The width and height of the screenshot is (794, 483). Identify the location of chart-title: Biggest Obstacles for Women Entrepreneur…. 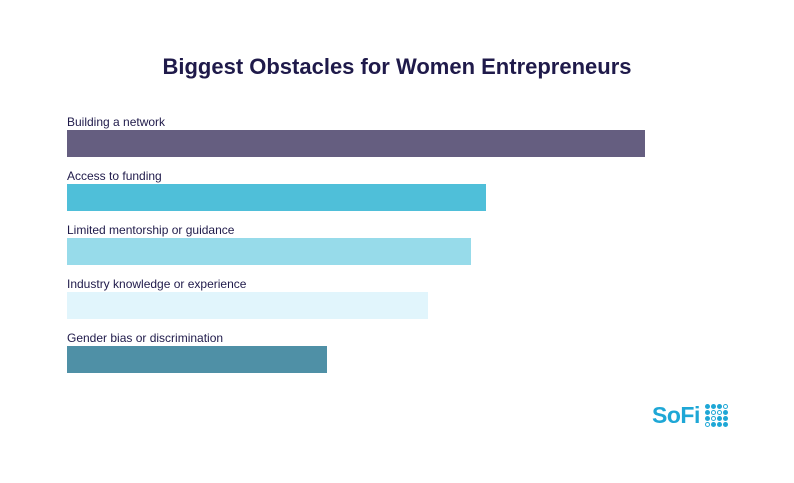
(397, 66).